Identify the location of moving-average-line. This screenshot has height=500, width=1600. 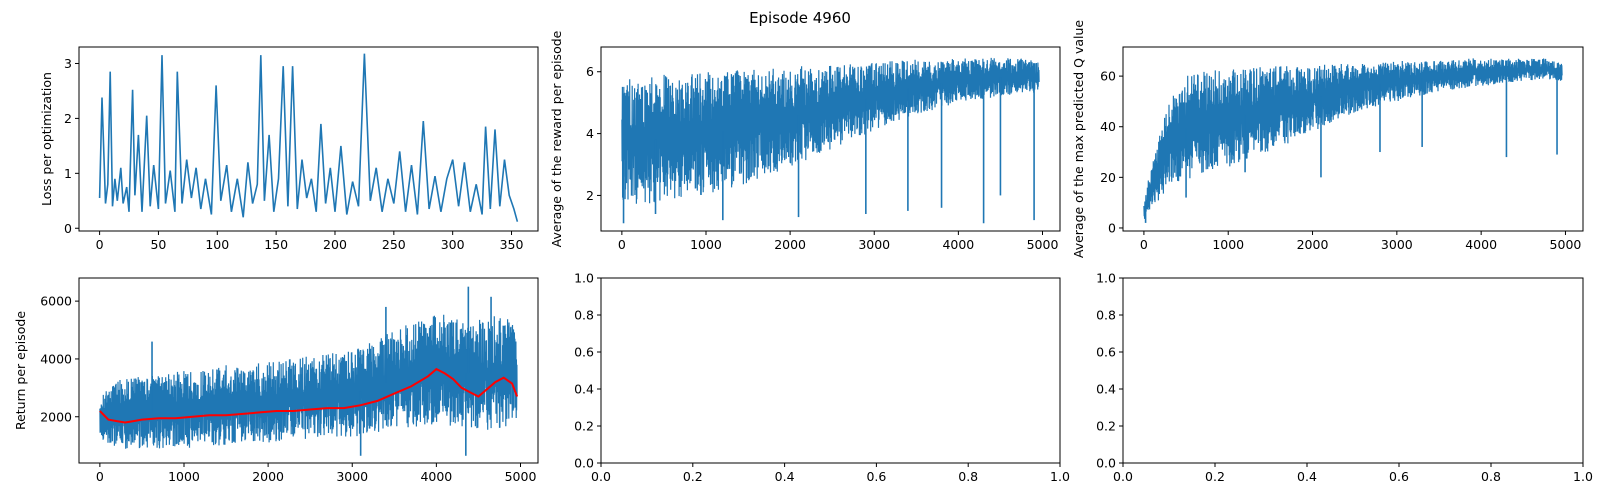
(309, 395).